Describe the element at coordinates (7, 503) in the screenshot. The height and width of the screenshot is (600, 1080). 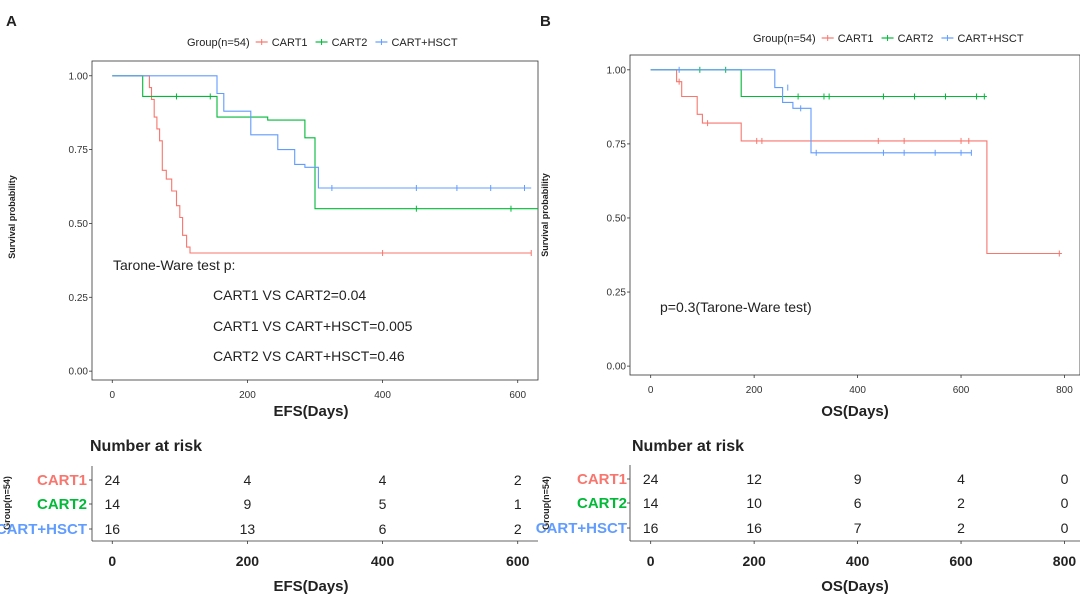
I see `risk-table-ylabel-a: Group(n=54)` at that location.